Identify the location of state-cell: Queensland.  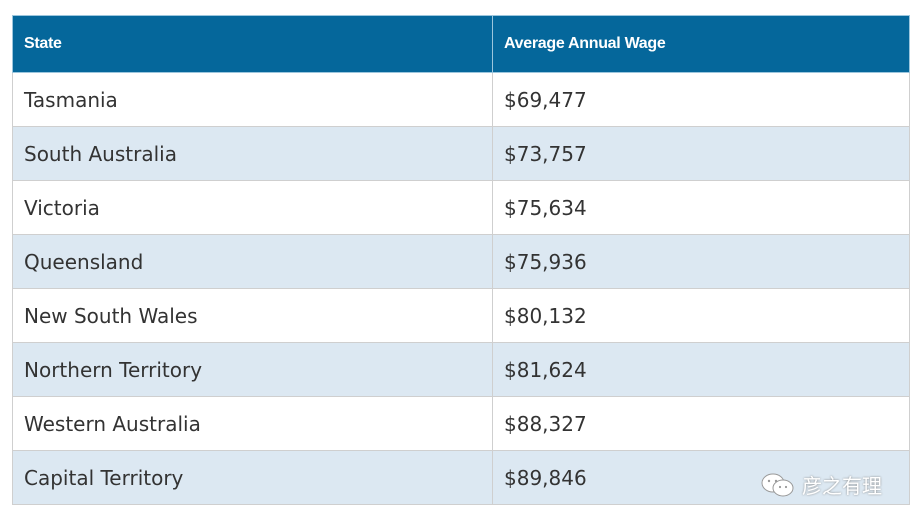
(252, 261).